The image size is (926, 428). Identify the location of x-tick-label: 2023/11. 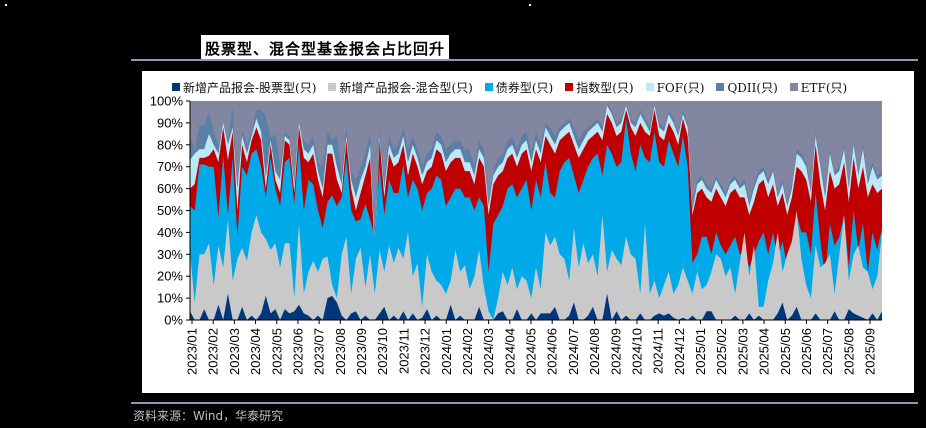
(403, 351).